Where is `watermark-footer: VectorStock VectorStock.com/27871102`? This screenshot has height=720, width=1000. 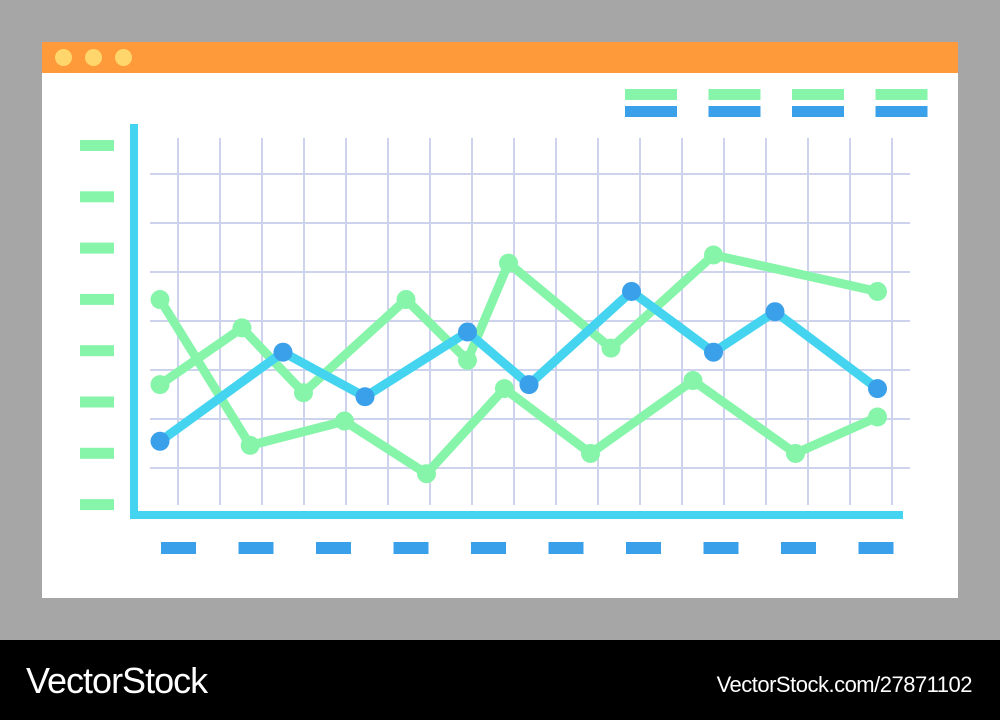
watermark-footer: VectorStock VectorStock.com/27871102 is located at coordinates (500, 680).